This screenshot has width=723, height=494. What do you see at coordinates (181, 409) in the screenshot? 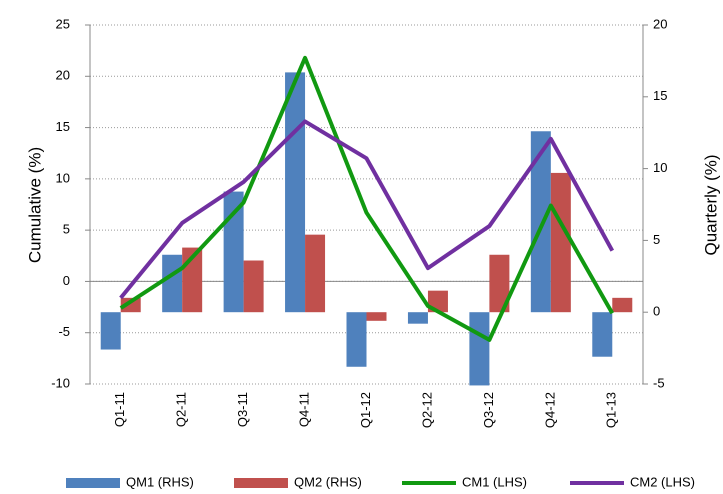
I see `x-tick-label: Q2-11` at bounding box center [181, 409].